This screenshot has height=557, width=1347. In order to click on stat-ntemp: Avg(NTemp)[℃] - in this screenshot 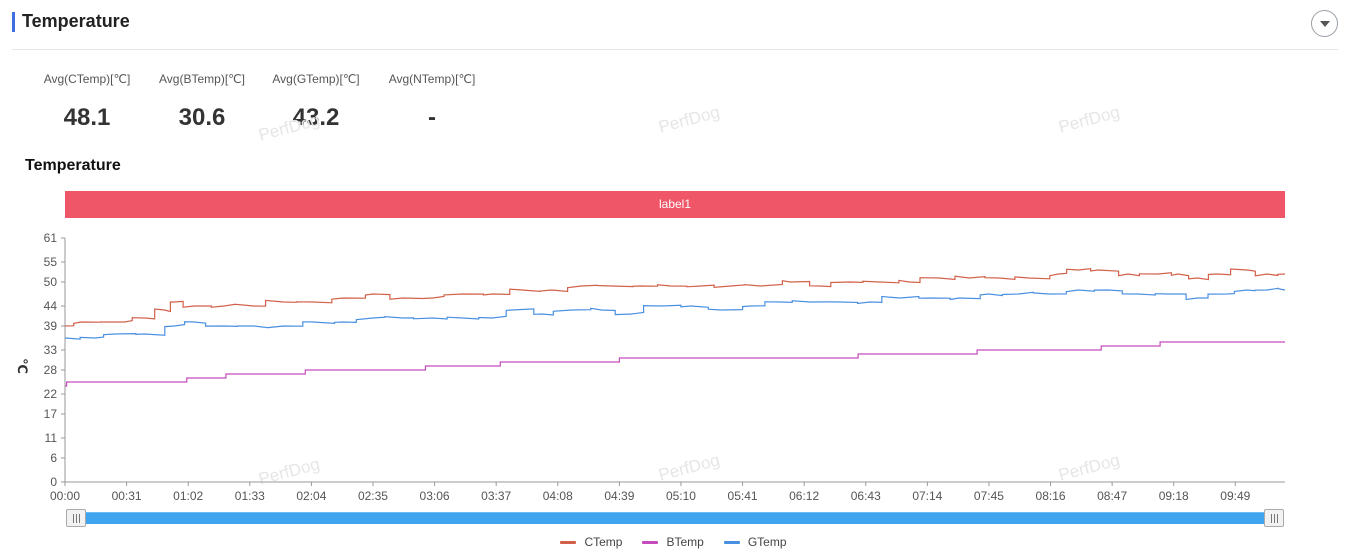, I will do `click(432, 102)`.